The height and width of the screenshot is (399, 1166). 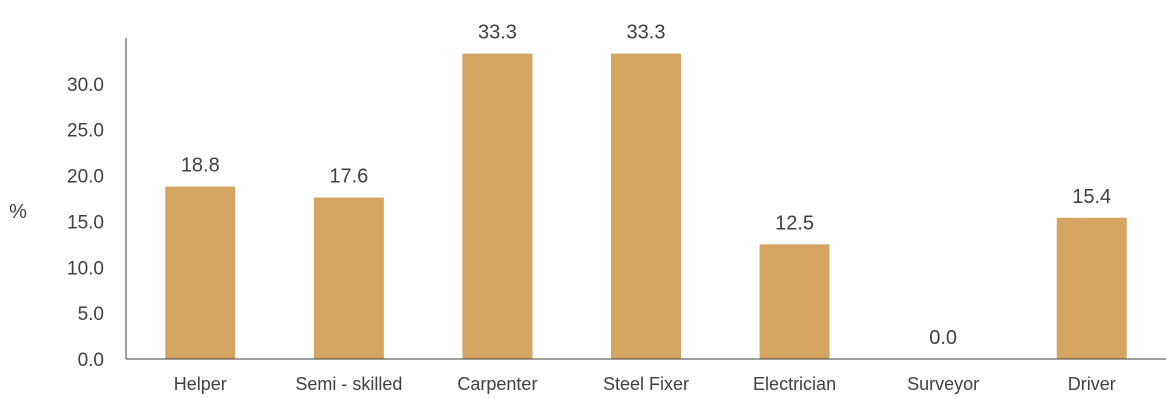 I want to click on y-tick-label: 5.0, so click(x=91, y=314).